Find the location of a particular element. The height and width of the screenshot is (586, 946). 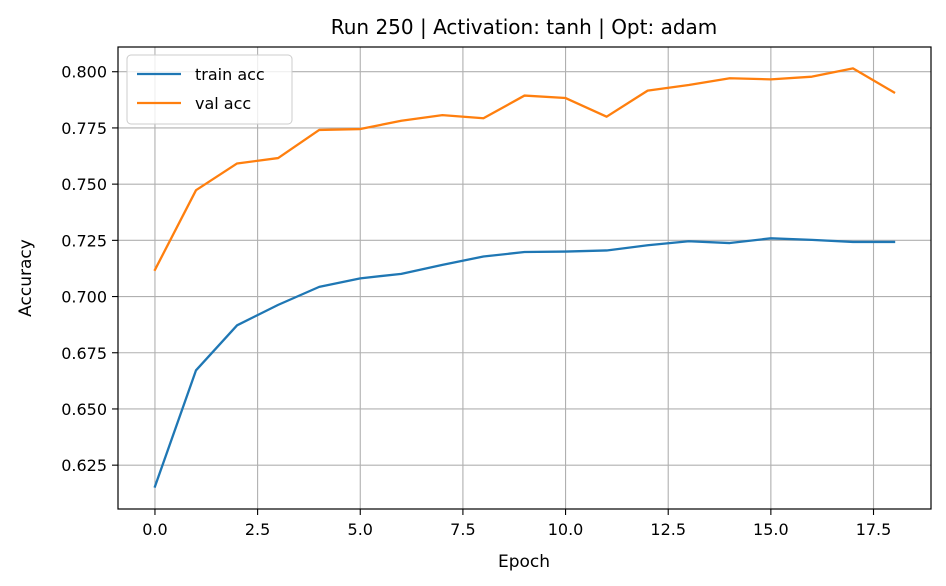

x-tick-label: 7.5 is located at coordinates (462, 529).